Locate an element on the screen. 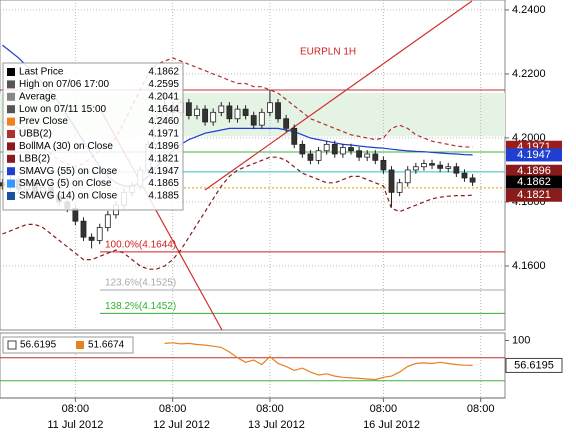 The height and width of the screenshot is (436, 576). legend-value: 4.2041 is located at coordinates (163, 96).